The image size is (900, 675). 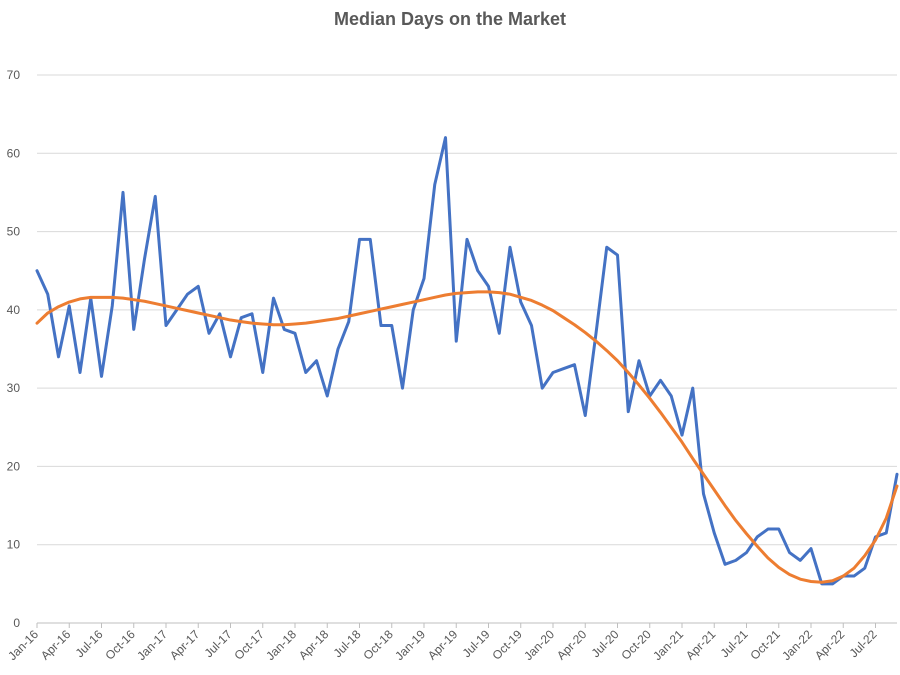 I want to click on x-tick-label: Oct-16, so click(x=121, y=645).